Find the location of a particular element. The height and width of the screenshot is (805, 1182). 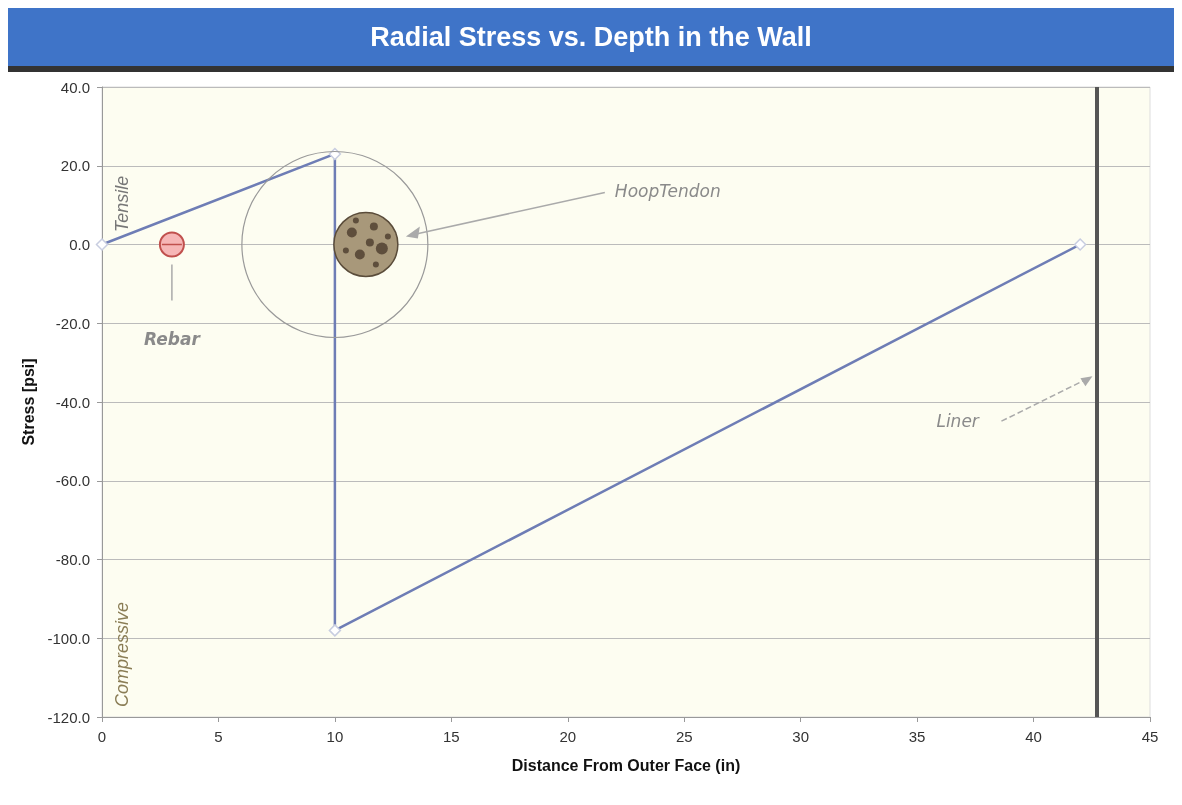

x-axis-title: Distance From Outer Face (in) is located at coordinates (626, 765).